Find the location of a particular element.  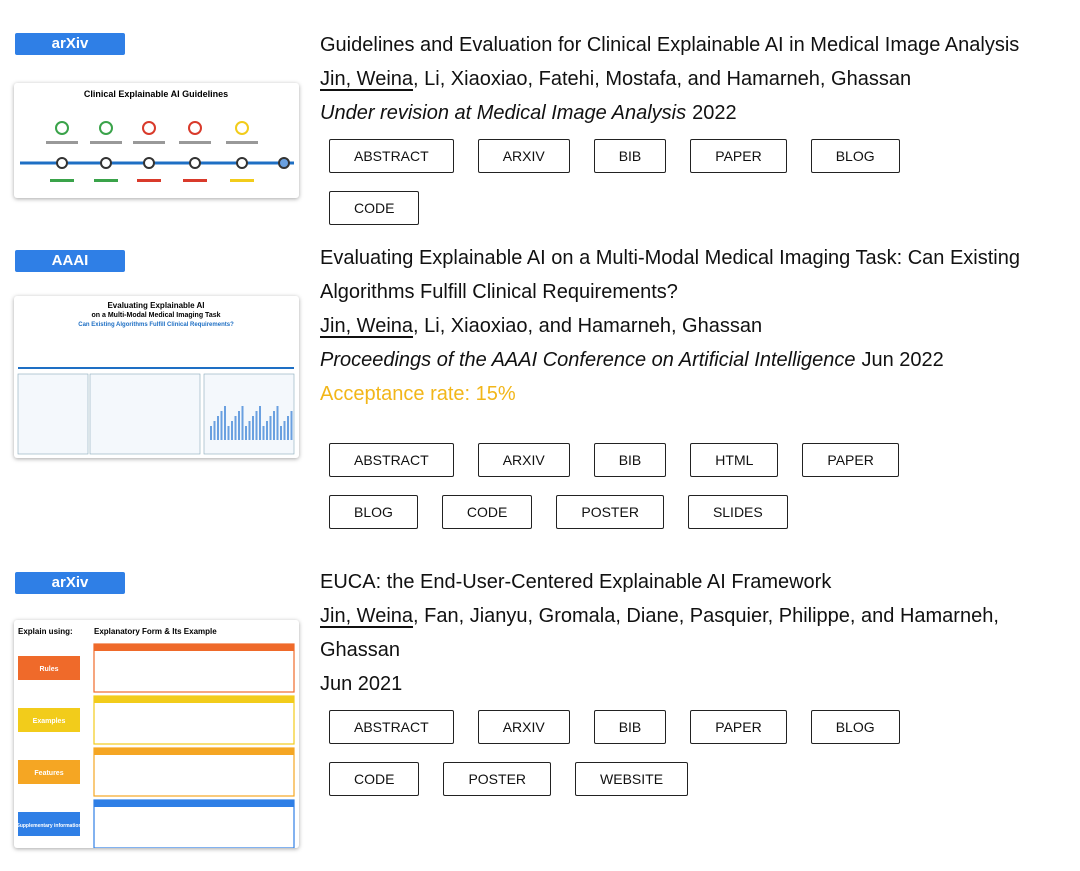

venue-badge: AAAI is located at coordinates (70, 261).